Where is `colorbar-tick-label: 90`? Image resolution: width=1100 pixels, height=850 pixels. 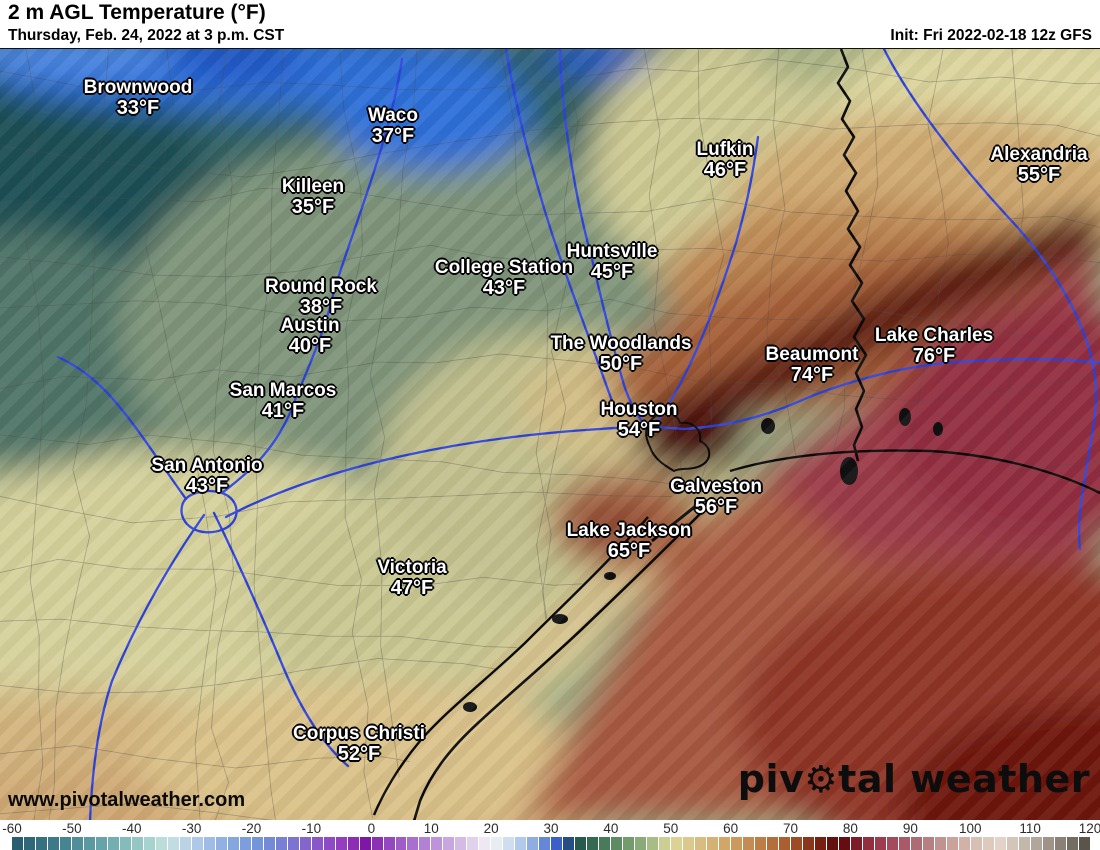
colorbar-tick-label: 90 is located at coordinates (910, 828).